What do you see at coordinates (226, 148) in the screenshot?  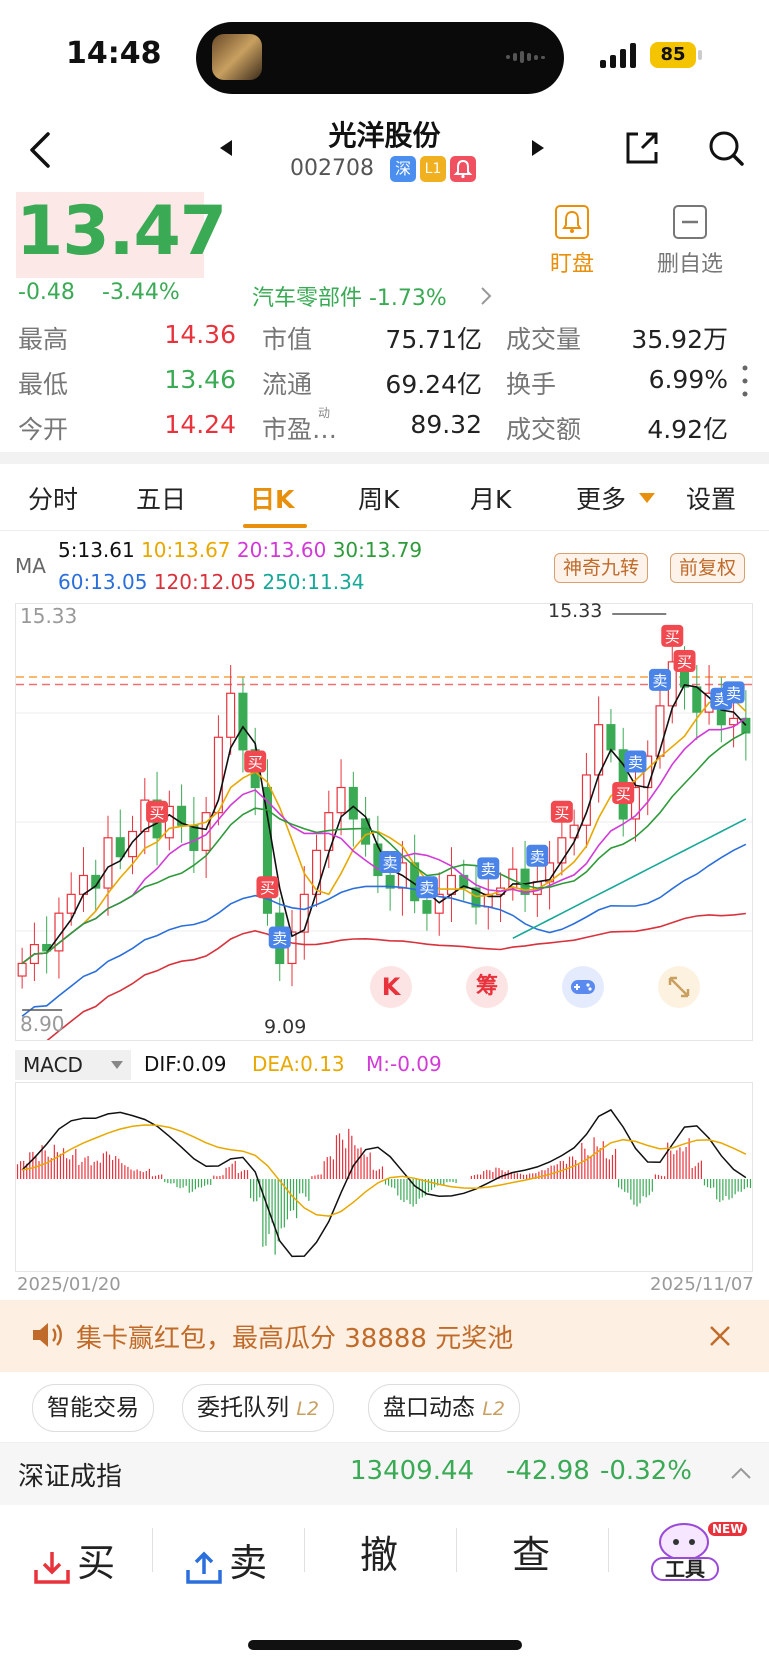 I see `prev-stock-icon` at bounding box center [226, 148].